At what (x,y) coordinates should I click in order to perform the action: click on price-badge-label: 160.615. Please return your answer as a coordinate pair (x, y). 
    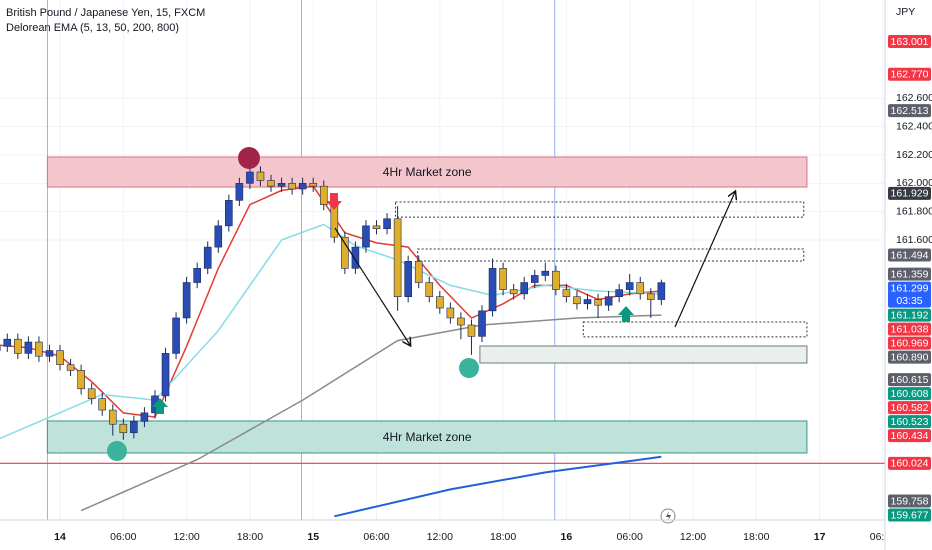
    Looking at the image, I should click on (910, 380).